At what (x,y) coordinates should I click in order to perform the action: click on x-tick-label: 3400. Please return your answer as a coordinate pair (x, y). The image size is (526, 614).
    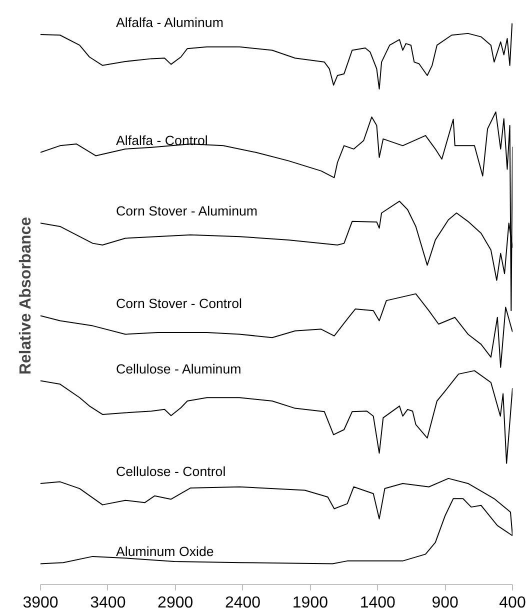
    Looking at the image, I should click on (108, 603).